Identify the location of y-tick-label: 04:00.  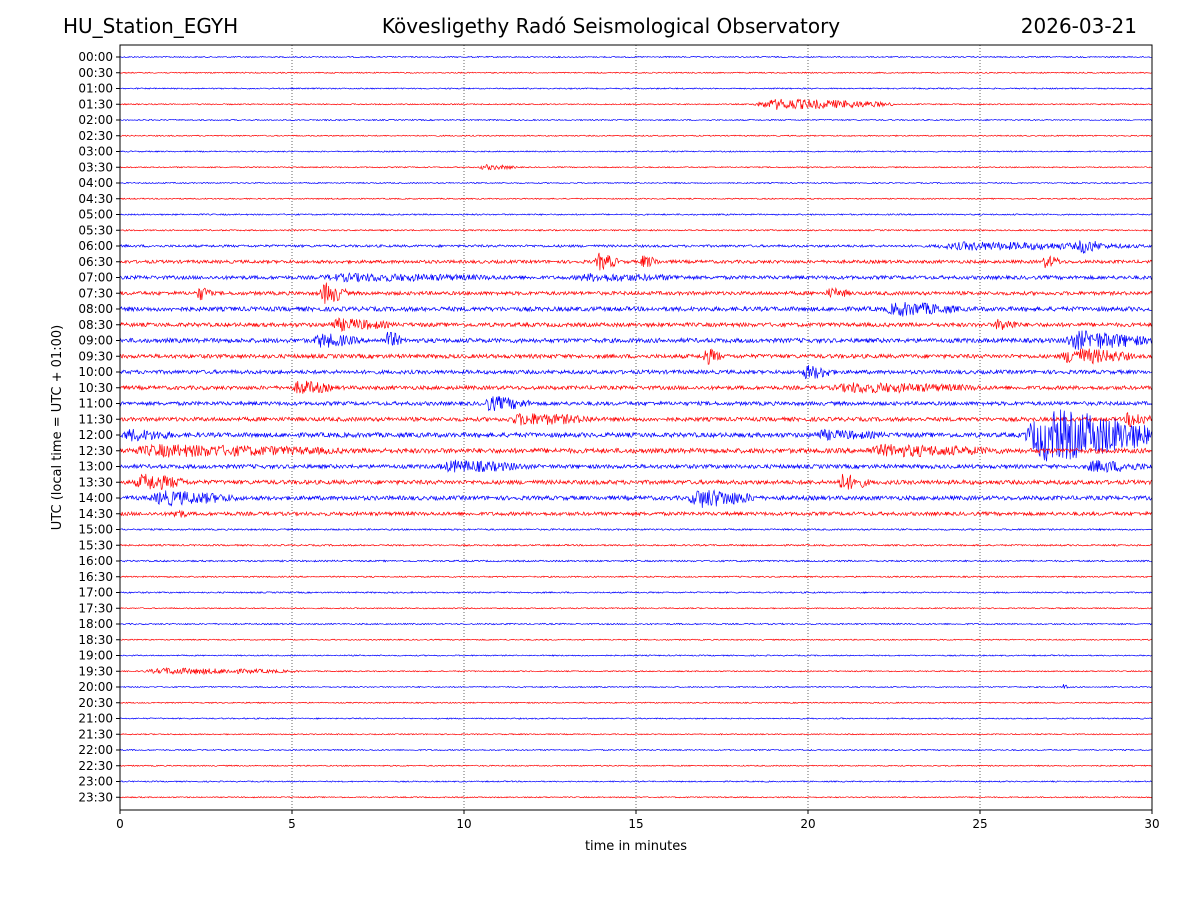
(95, 183).